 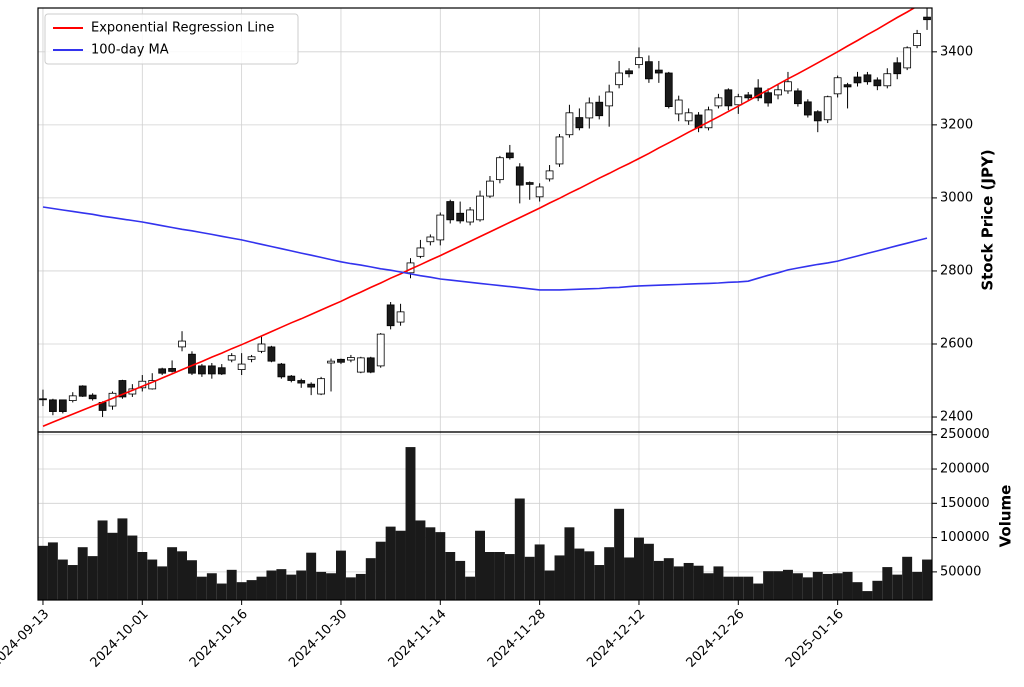 I want to click on y-tick-label: 200000, so click(x=965, y=469).